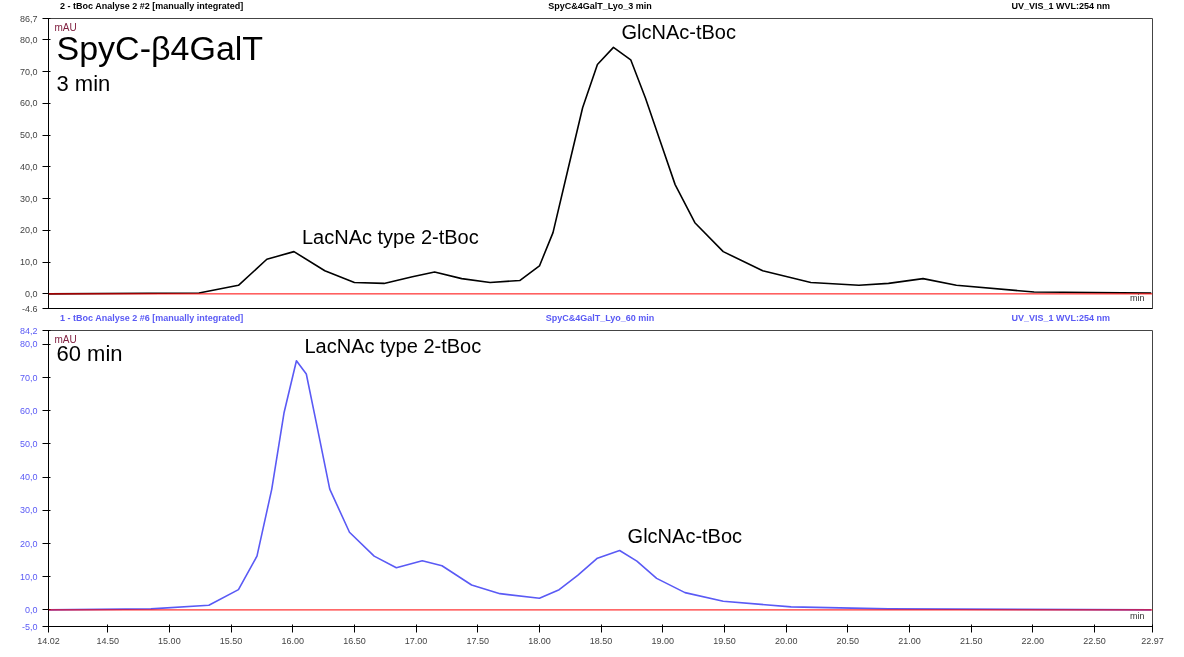 This screenshot has height=657, width=1184. What do you see at coordinates (107, 640) in the screenshot?
I see `x-tick-label: 14.50` at bounding box center [107, 640].